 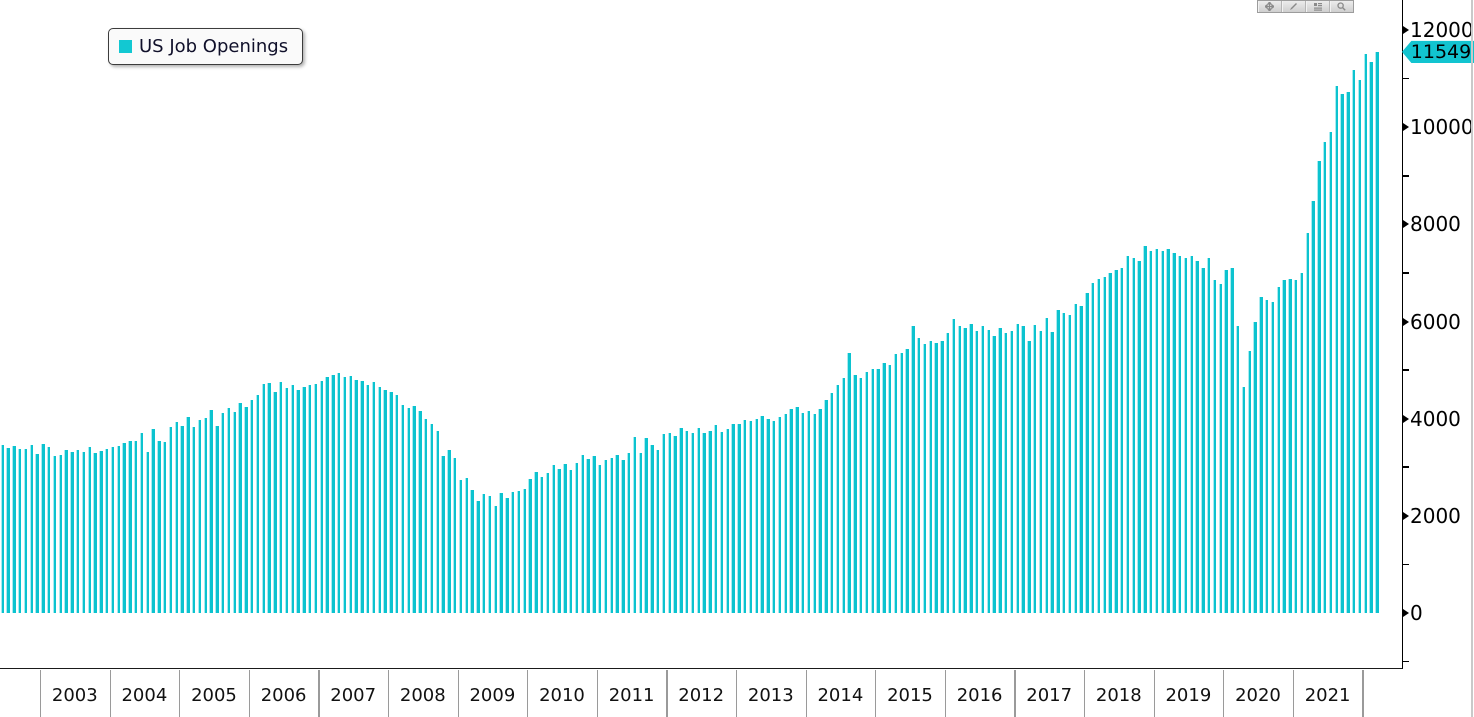 What do you see at coordinates (1258, 695) in the screenshot?
I see `year-label: 2020` at bounding box center [1258, 695].